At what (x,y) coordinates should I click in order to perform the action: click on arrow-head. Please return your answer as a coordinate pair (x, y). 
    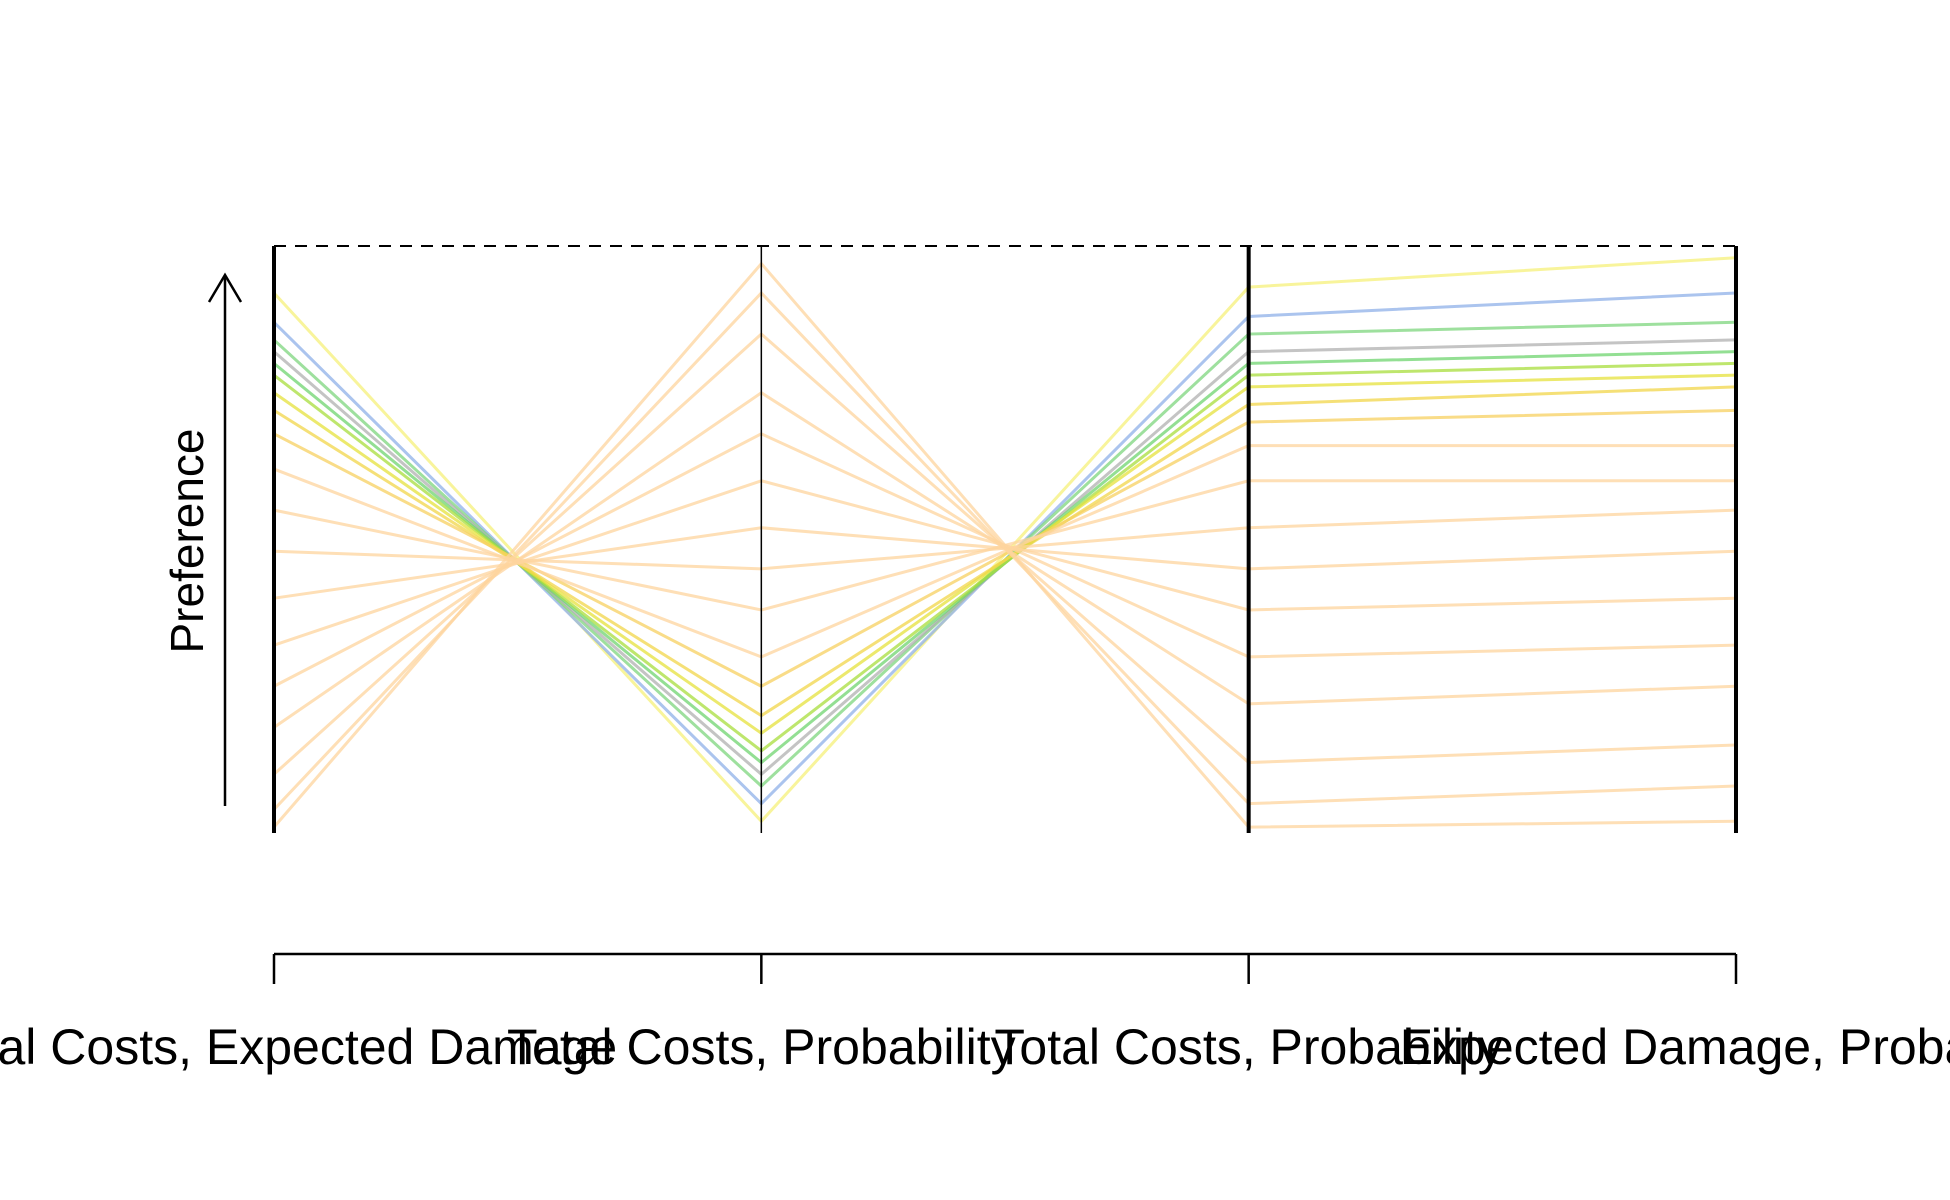
    Looking at the image, I should click on (225, 287).